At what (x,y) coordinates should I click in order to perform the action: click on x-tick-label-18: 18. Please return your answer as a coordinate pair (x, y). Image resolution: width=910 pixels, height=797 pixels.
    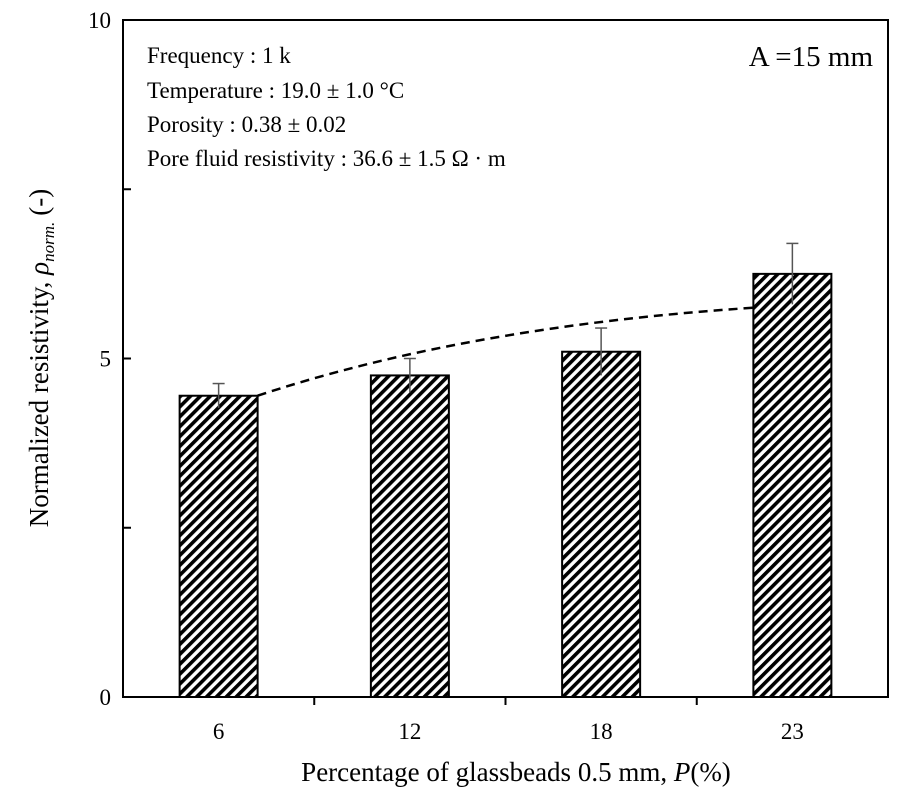
    Looking at the image, I should click on (601, 731).